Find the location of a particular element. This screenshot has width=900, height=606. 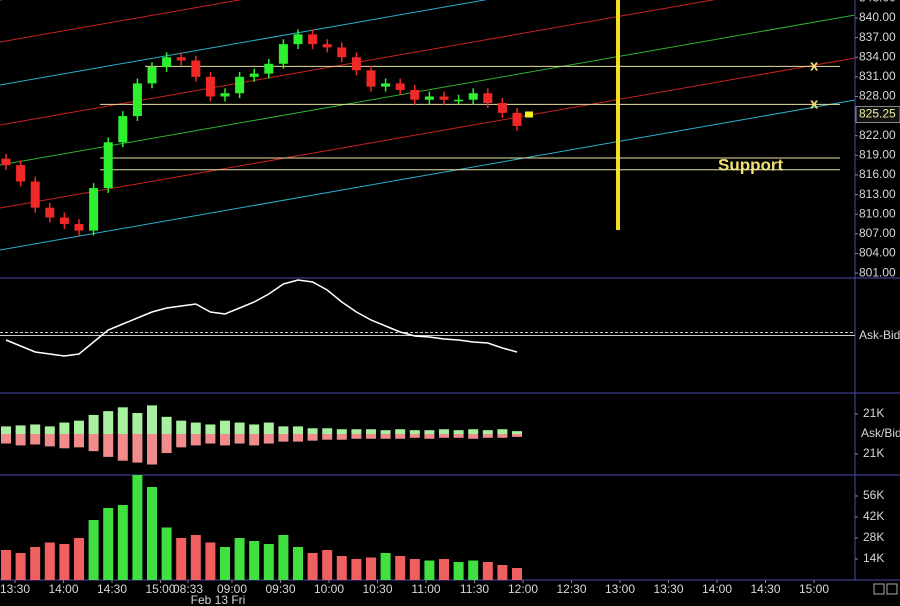

ask-bid-line is located at coordinates (261, 318).